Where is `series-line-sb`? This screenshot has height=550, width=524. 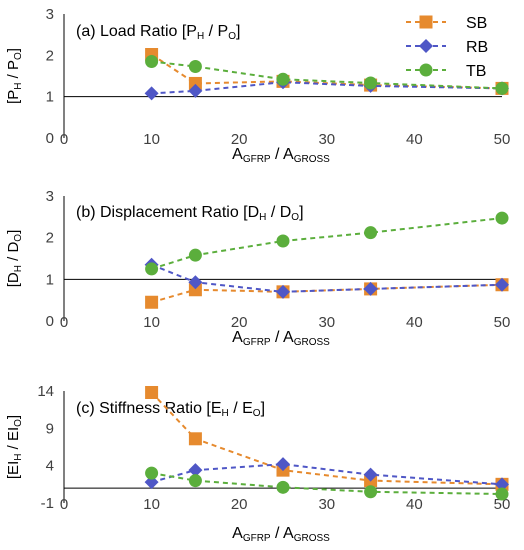
series-line-sb is located at coordinates (327, 293).